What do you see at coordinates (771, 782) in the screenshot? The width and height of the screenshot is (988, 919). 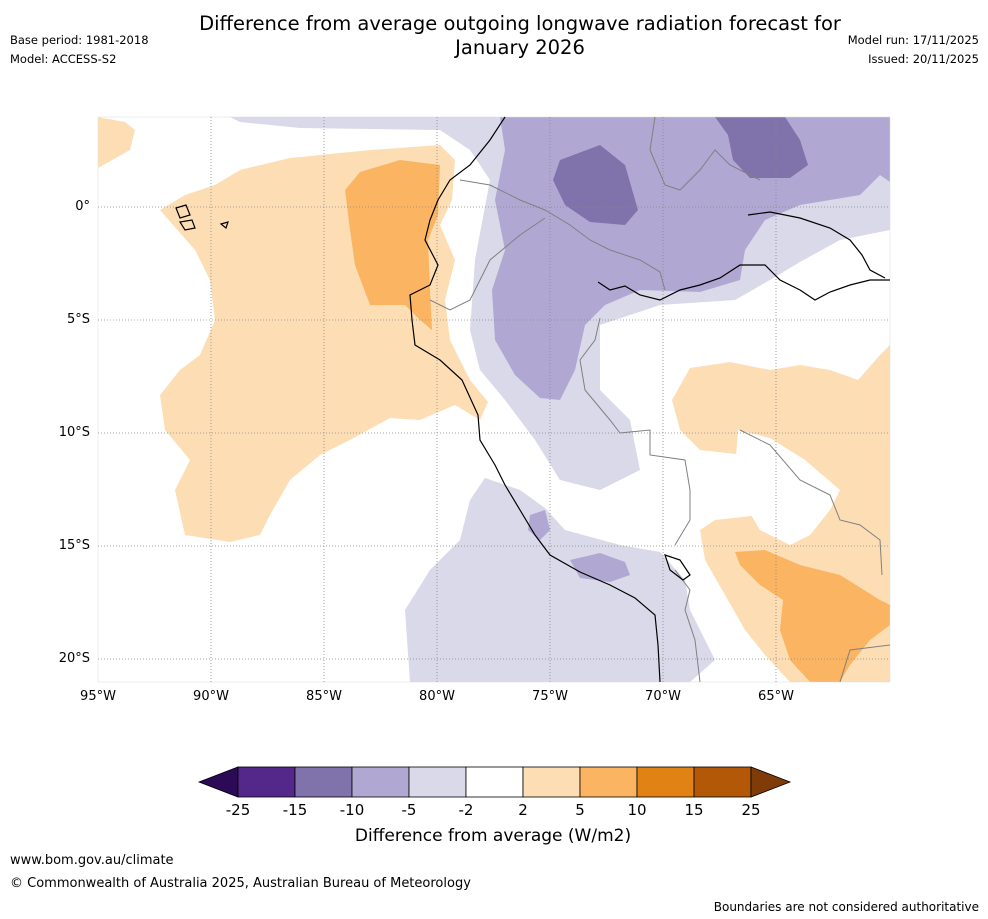 I see `colorbar-arrow-high` at bounding box center [771, 782].